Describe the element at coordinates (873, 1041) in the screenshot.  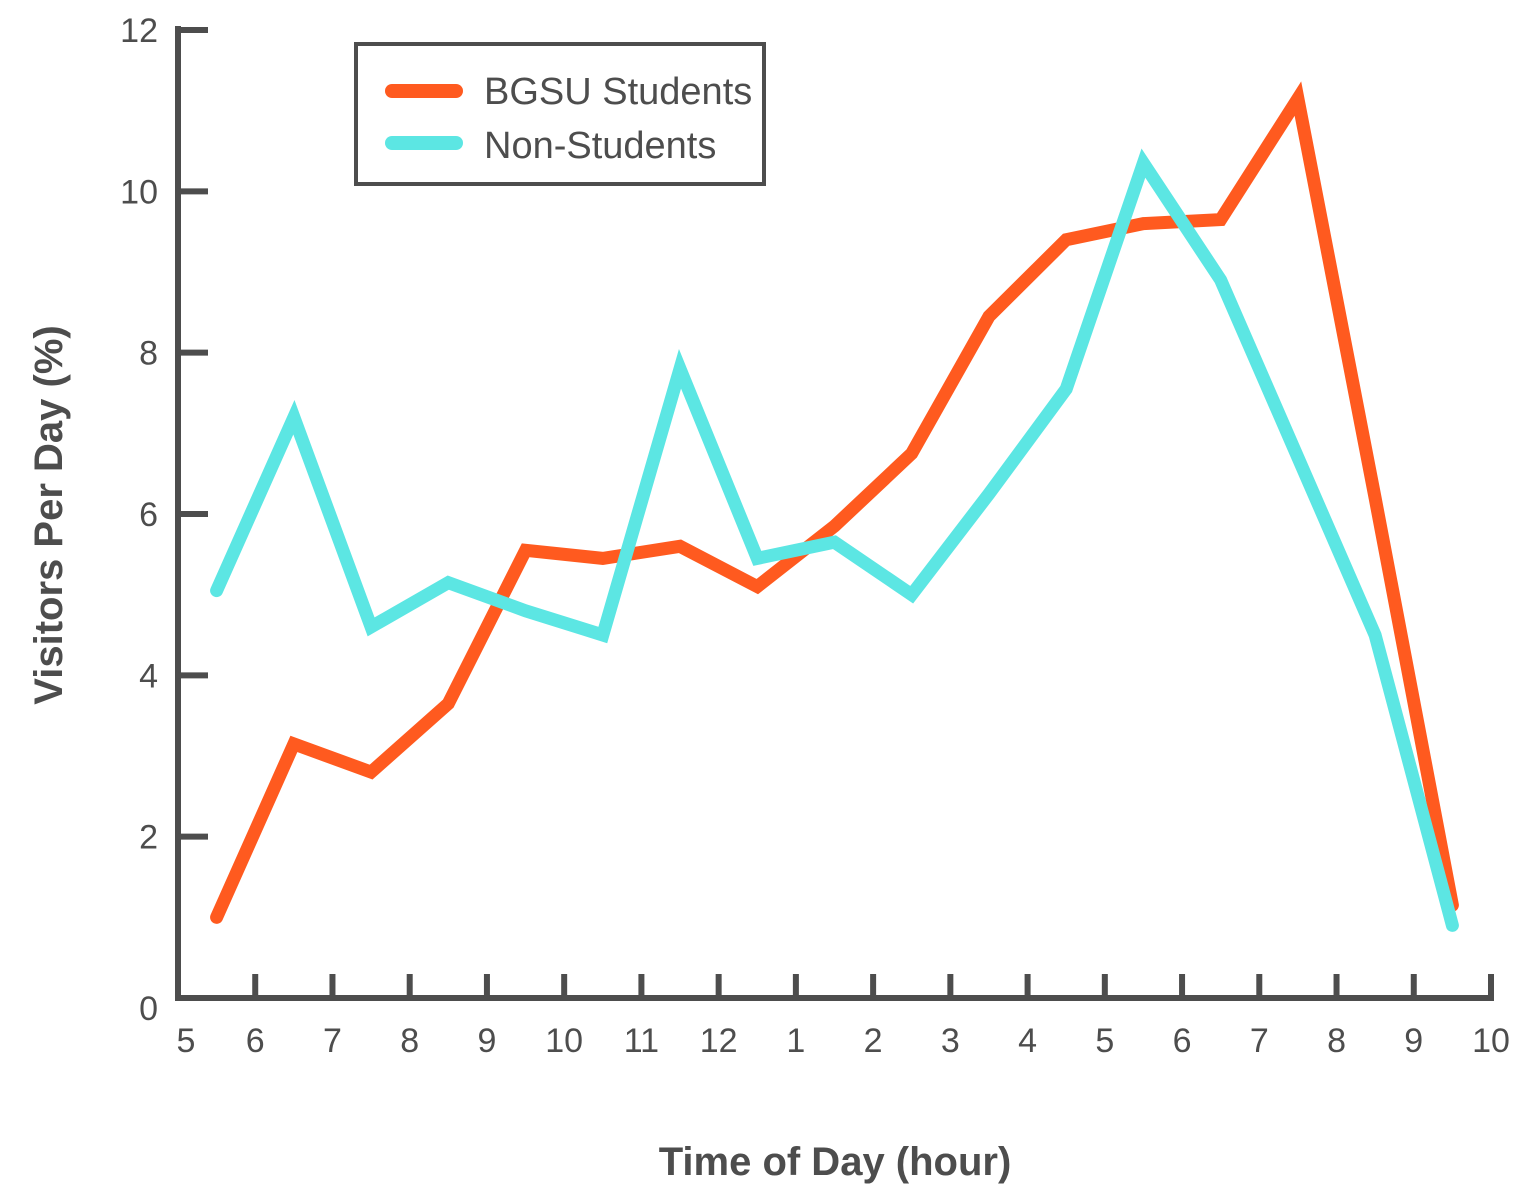
I see `x-tick-label: 2` at that location.